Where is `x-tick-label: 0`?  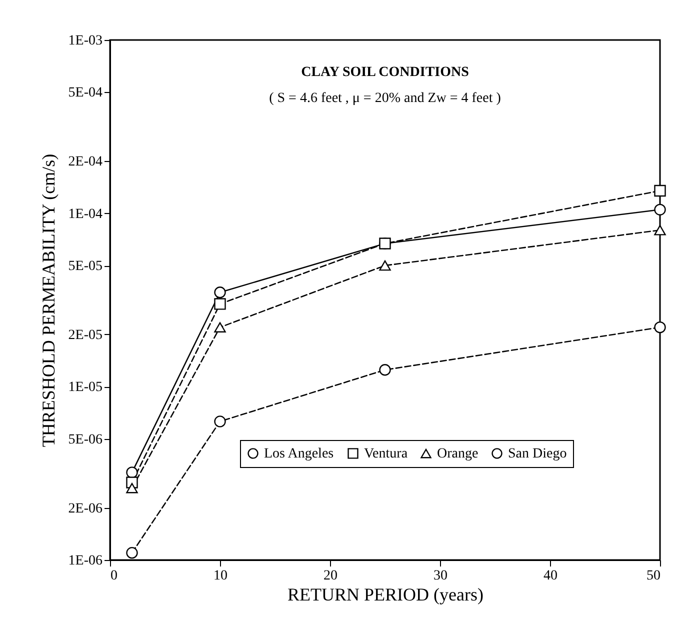 x-tick-label: 0 is located at coordinates (114, 576).